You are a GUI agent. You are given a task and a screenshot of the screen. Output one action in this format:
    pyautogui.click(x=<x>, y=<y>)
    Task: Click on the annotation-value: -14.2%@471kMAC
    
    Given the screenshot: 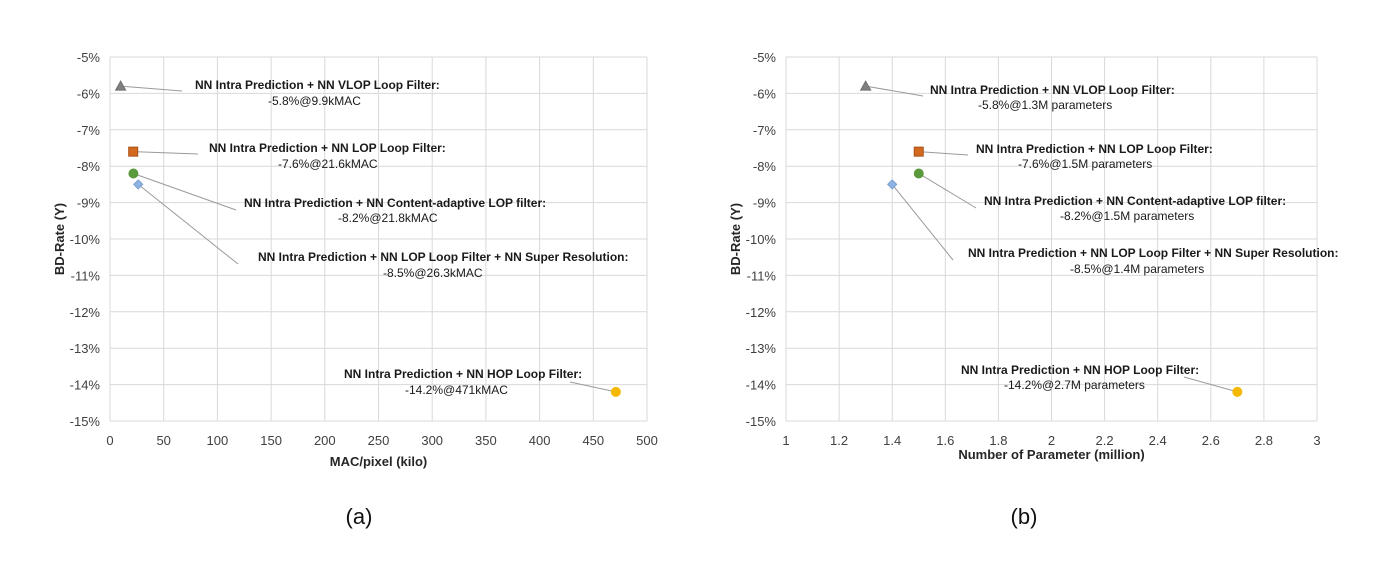 What is the action you would take?
    pyautogui.click(x=456, y=390)
    